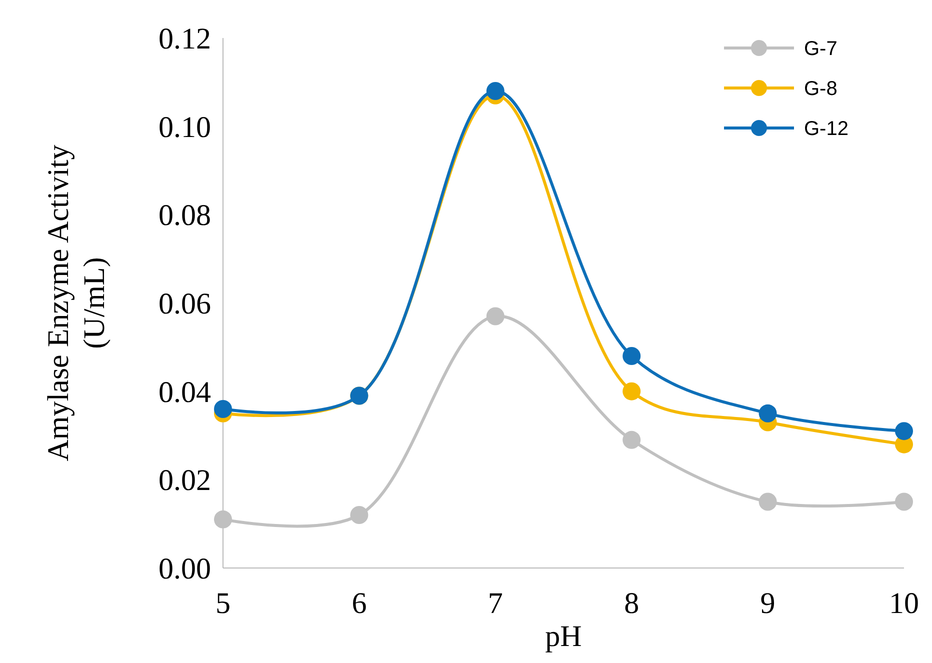 The image size is (932, 663). I want to click on y-tick-label: 0.12, so click(184, 39).